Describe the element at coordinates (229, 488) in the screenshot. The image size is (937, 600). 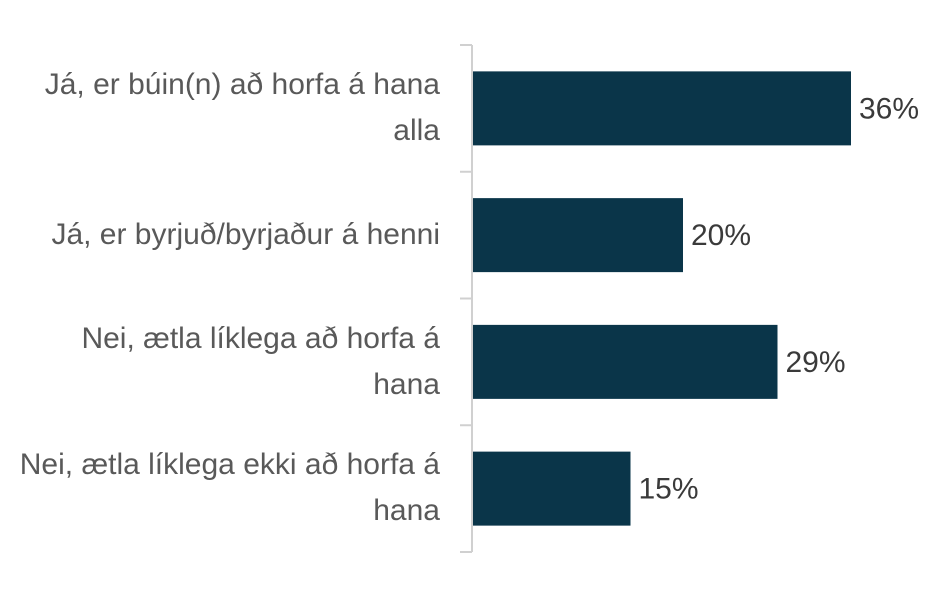
I see `category-label: Nei, ætla líklega ekki að horfa á hana` at that location.